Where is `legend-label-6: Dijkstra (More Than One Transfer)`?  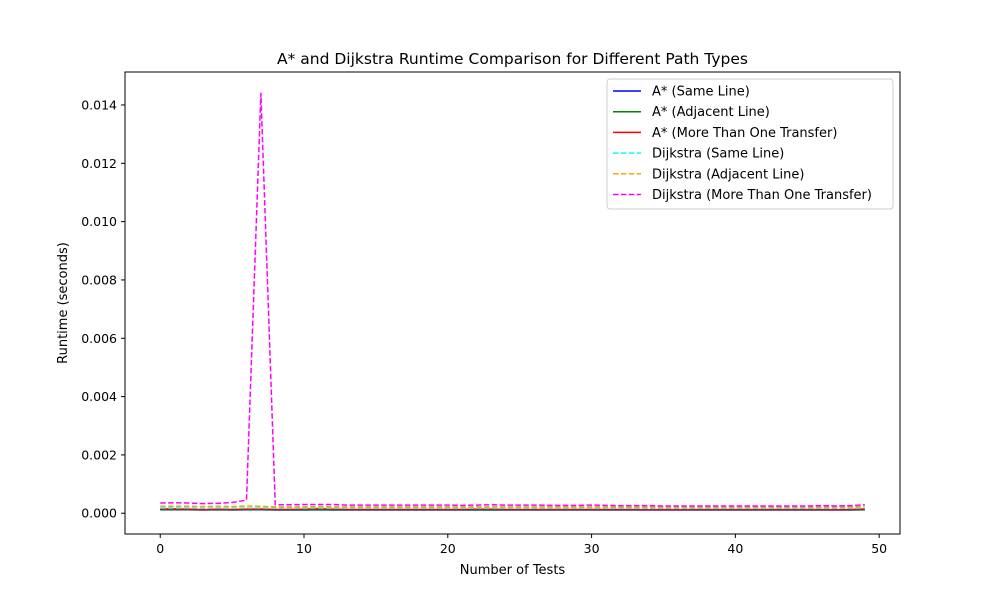 legend-label-6: Dijkstra (More Than One Transfer) is located at coordinates (762, 195).